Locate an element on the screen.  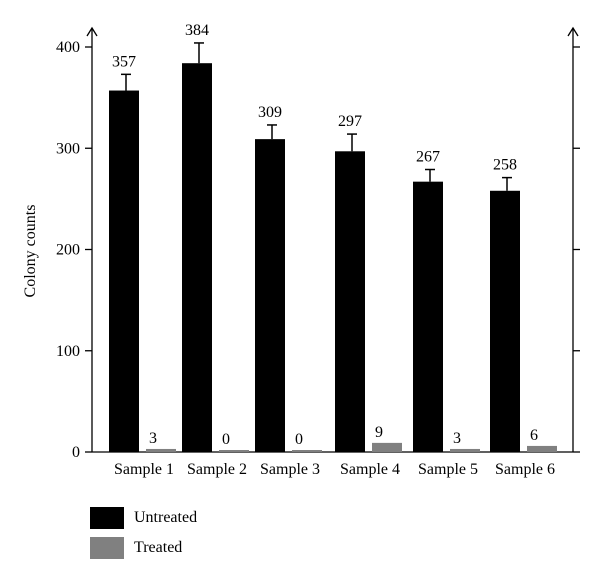
x-tick-label: Sample 4 is located at coordinates (370, 469).